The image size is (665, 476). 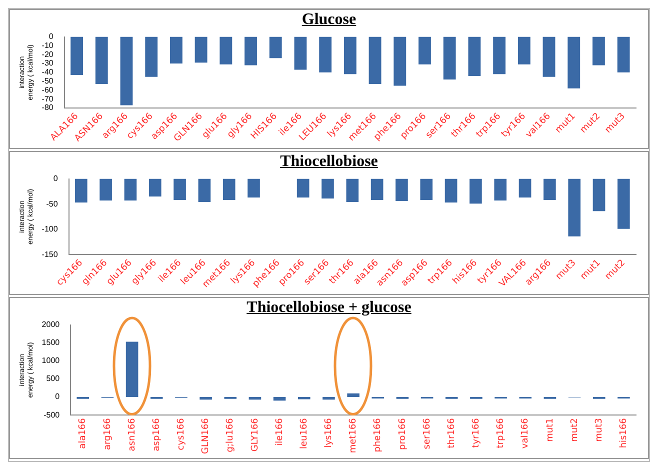 What do you see at coordinates (48, 89) in the screenshot?
I see `y-tick-label: -60` at bounding box center [48, 89].